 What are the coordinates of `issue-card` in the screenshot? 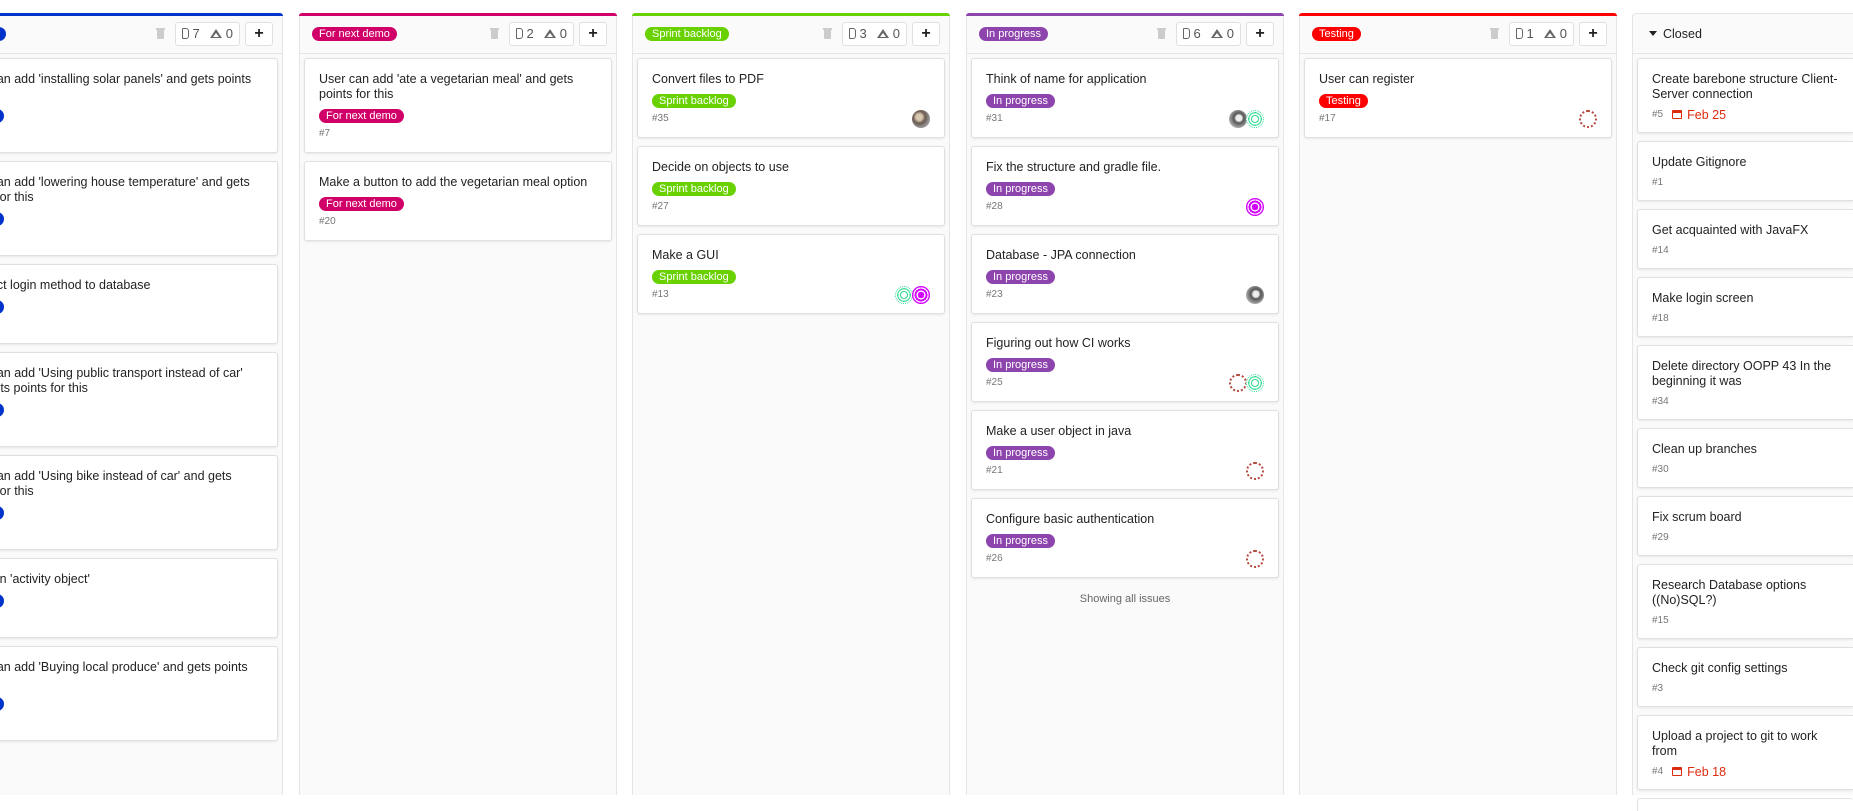 It's located at (1745, 804).